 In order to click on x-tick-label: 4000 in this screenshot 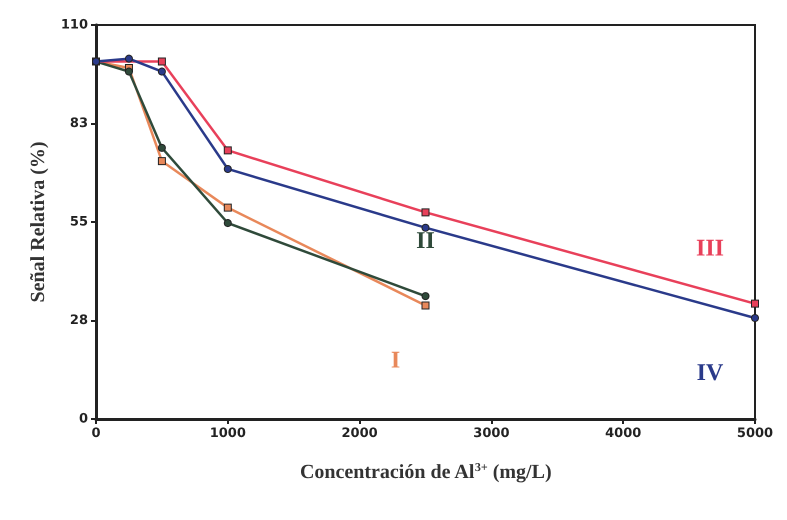, I will do `click(623, 433)`.